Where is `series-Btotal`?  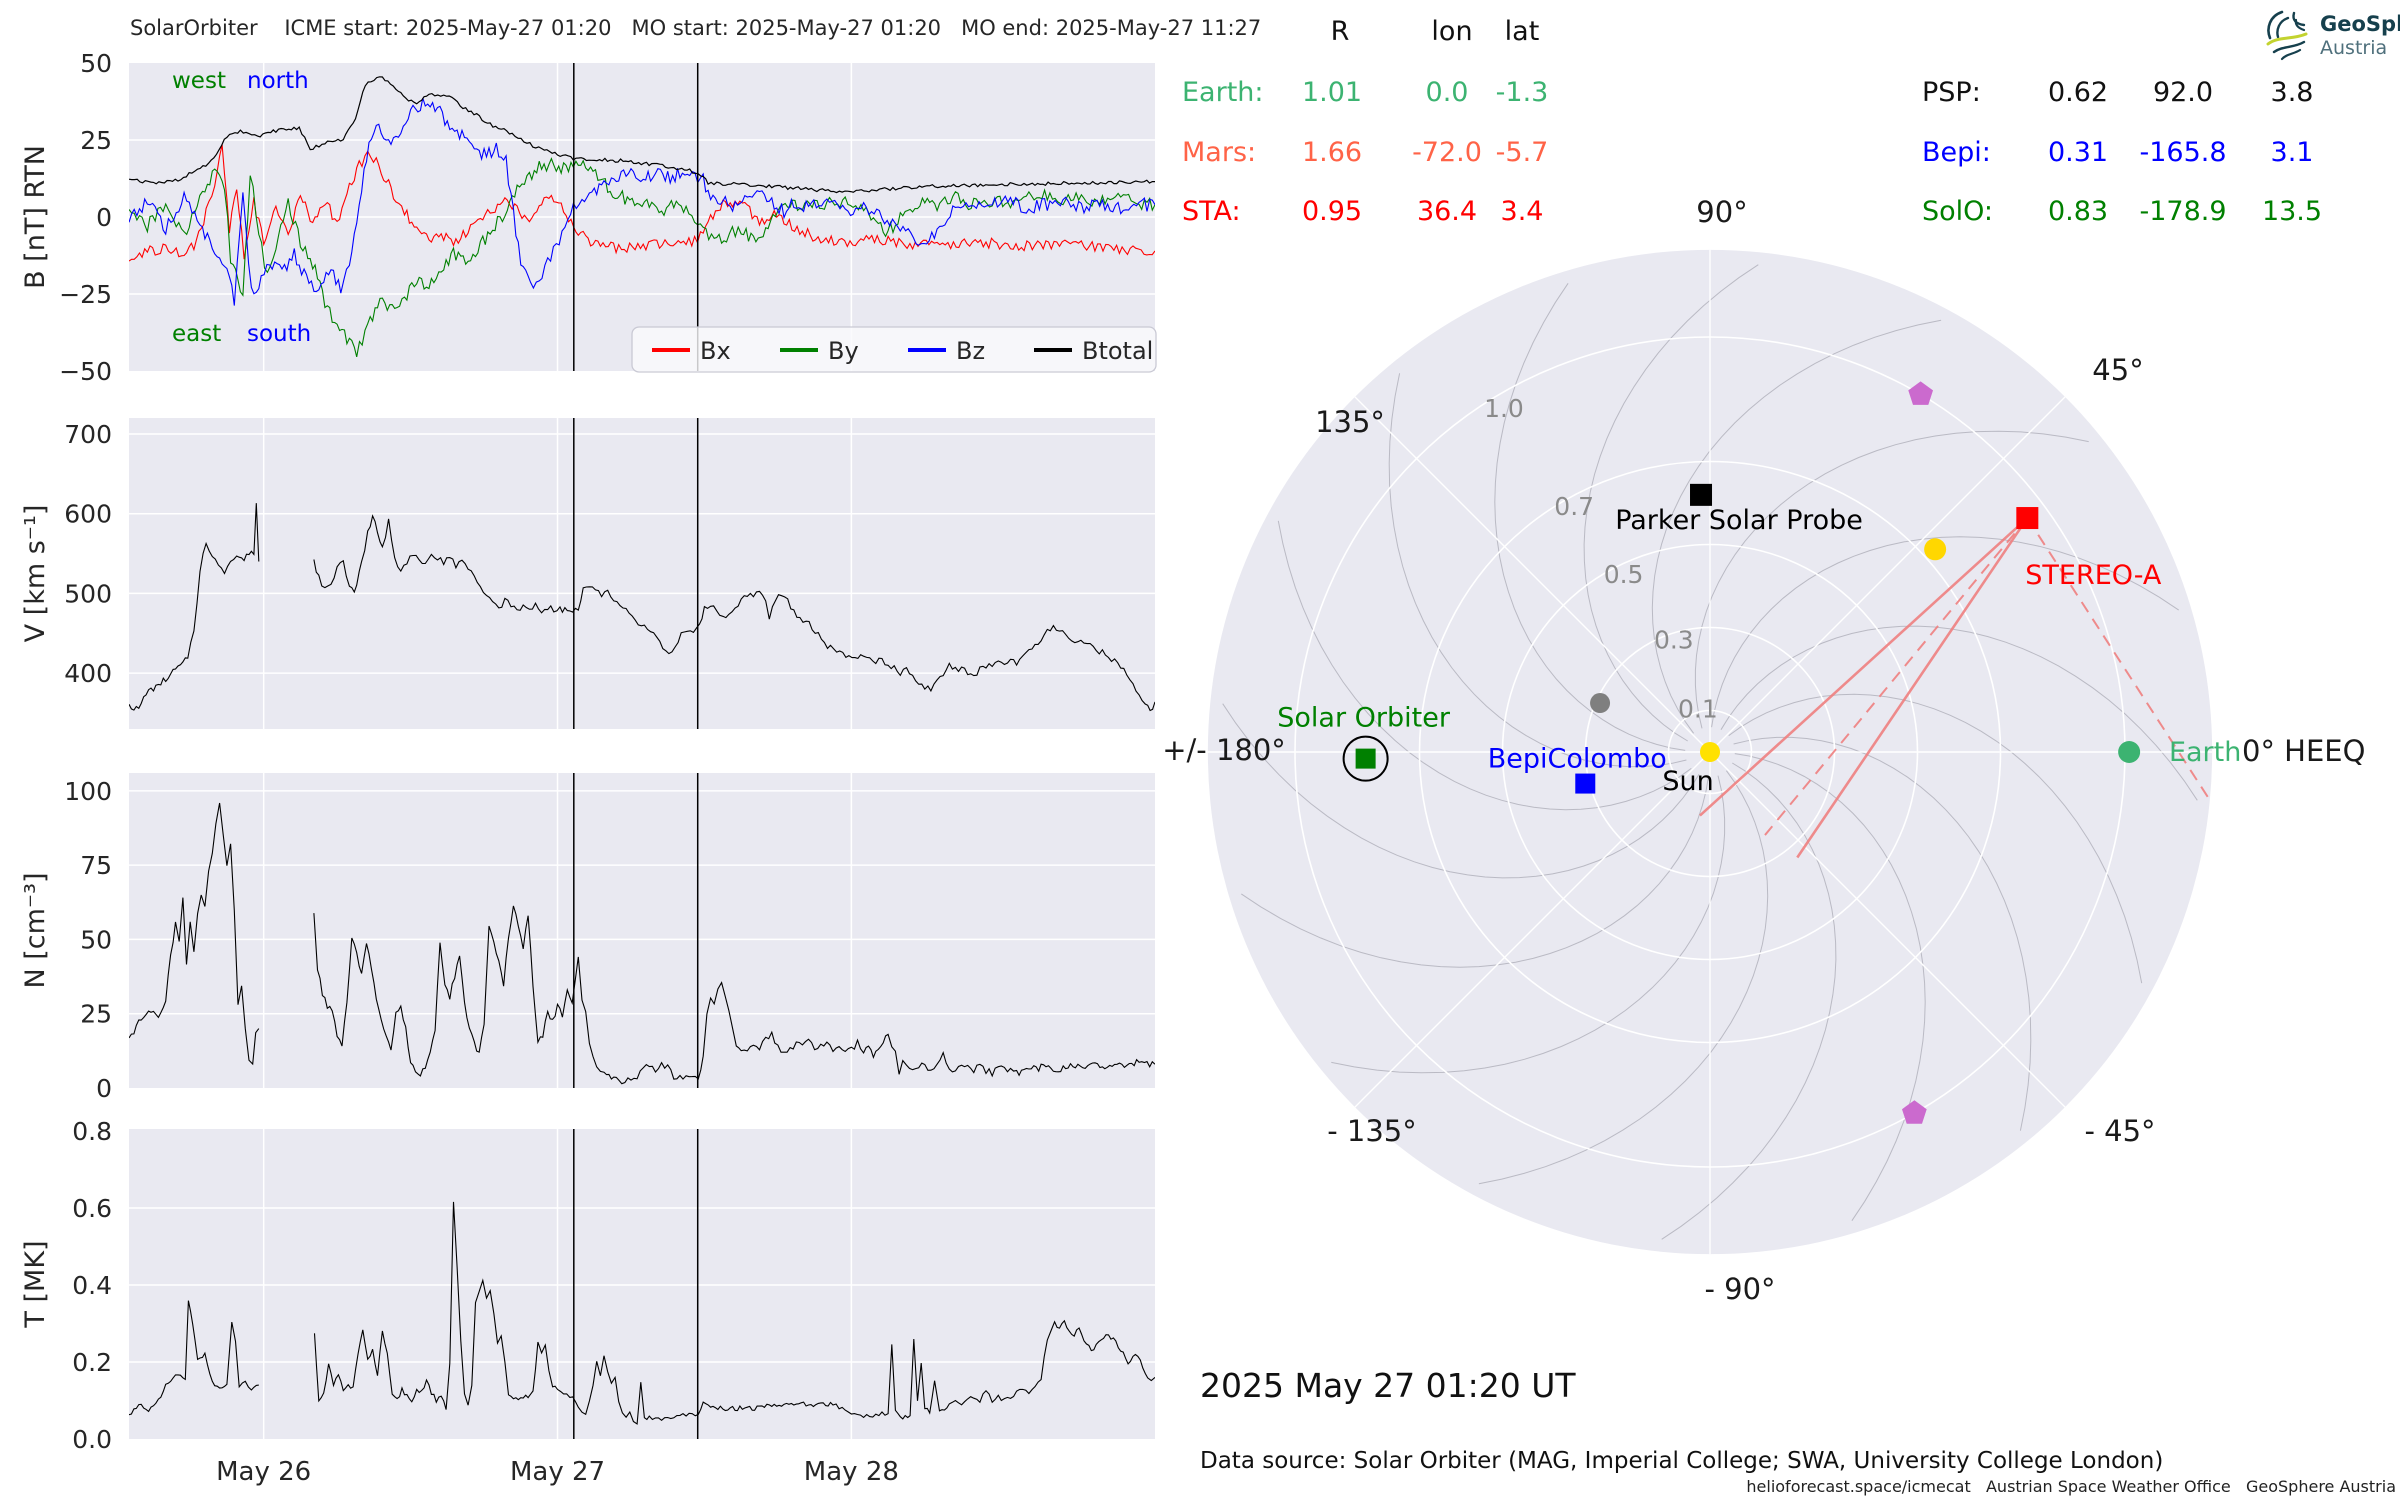 series-Btotal is located at coordinates (642, 135).